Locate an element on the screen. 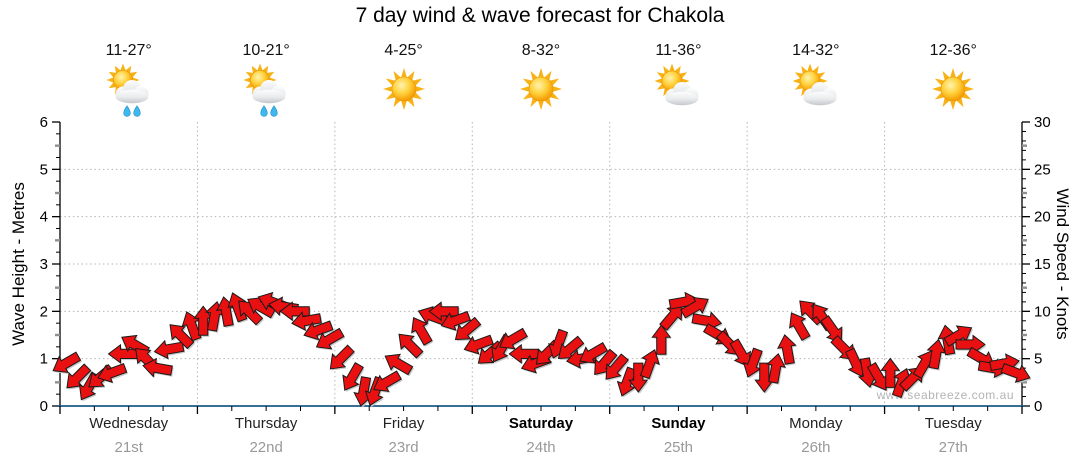 The image size is (1080, 475). left-tick-label: 1 is located at coordinates (44, 359).